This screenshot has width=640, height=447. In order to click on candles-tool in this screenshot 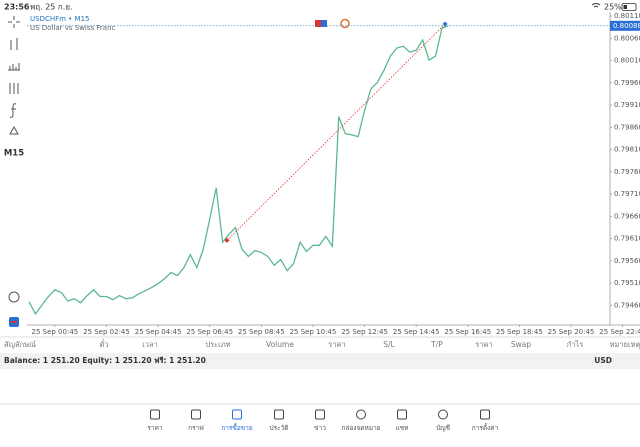, I will do `click(14, 44)`.